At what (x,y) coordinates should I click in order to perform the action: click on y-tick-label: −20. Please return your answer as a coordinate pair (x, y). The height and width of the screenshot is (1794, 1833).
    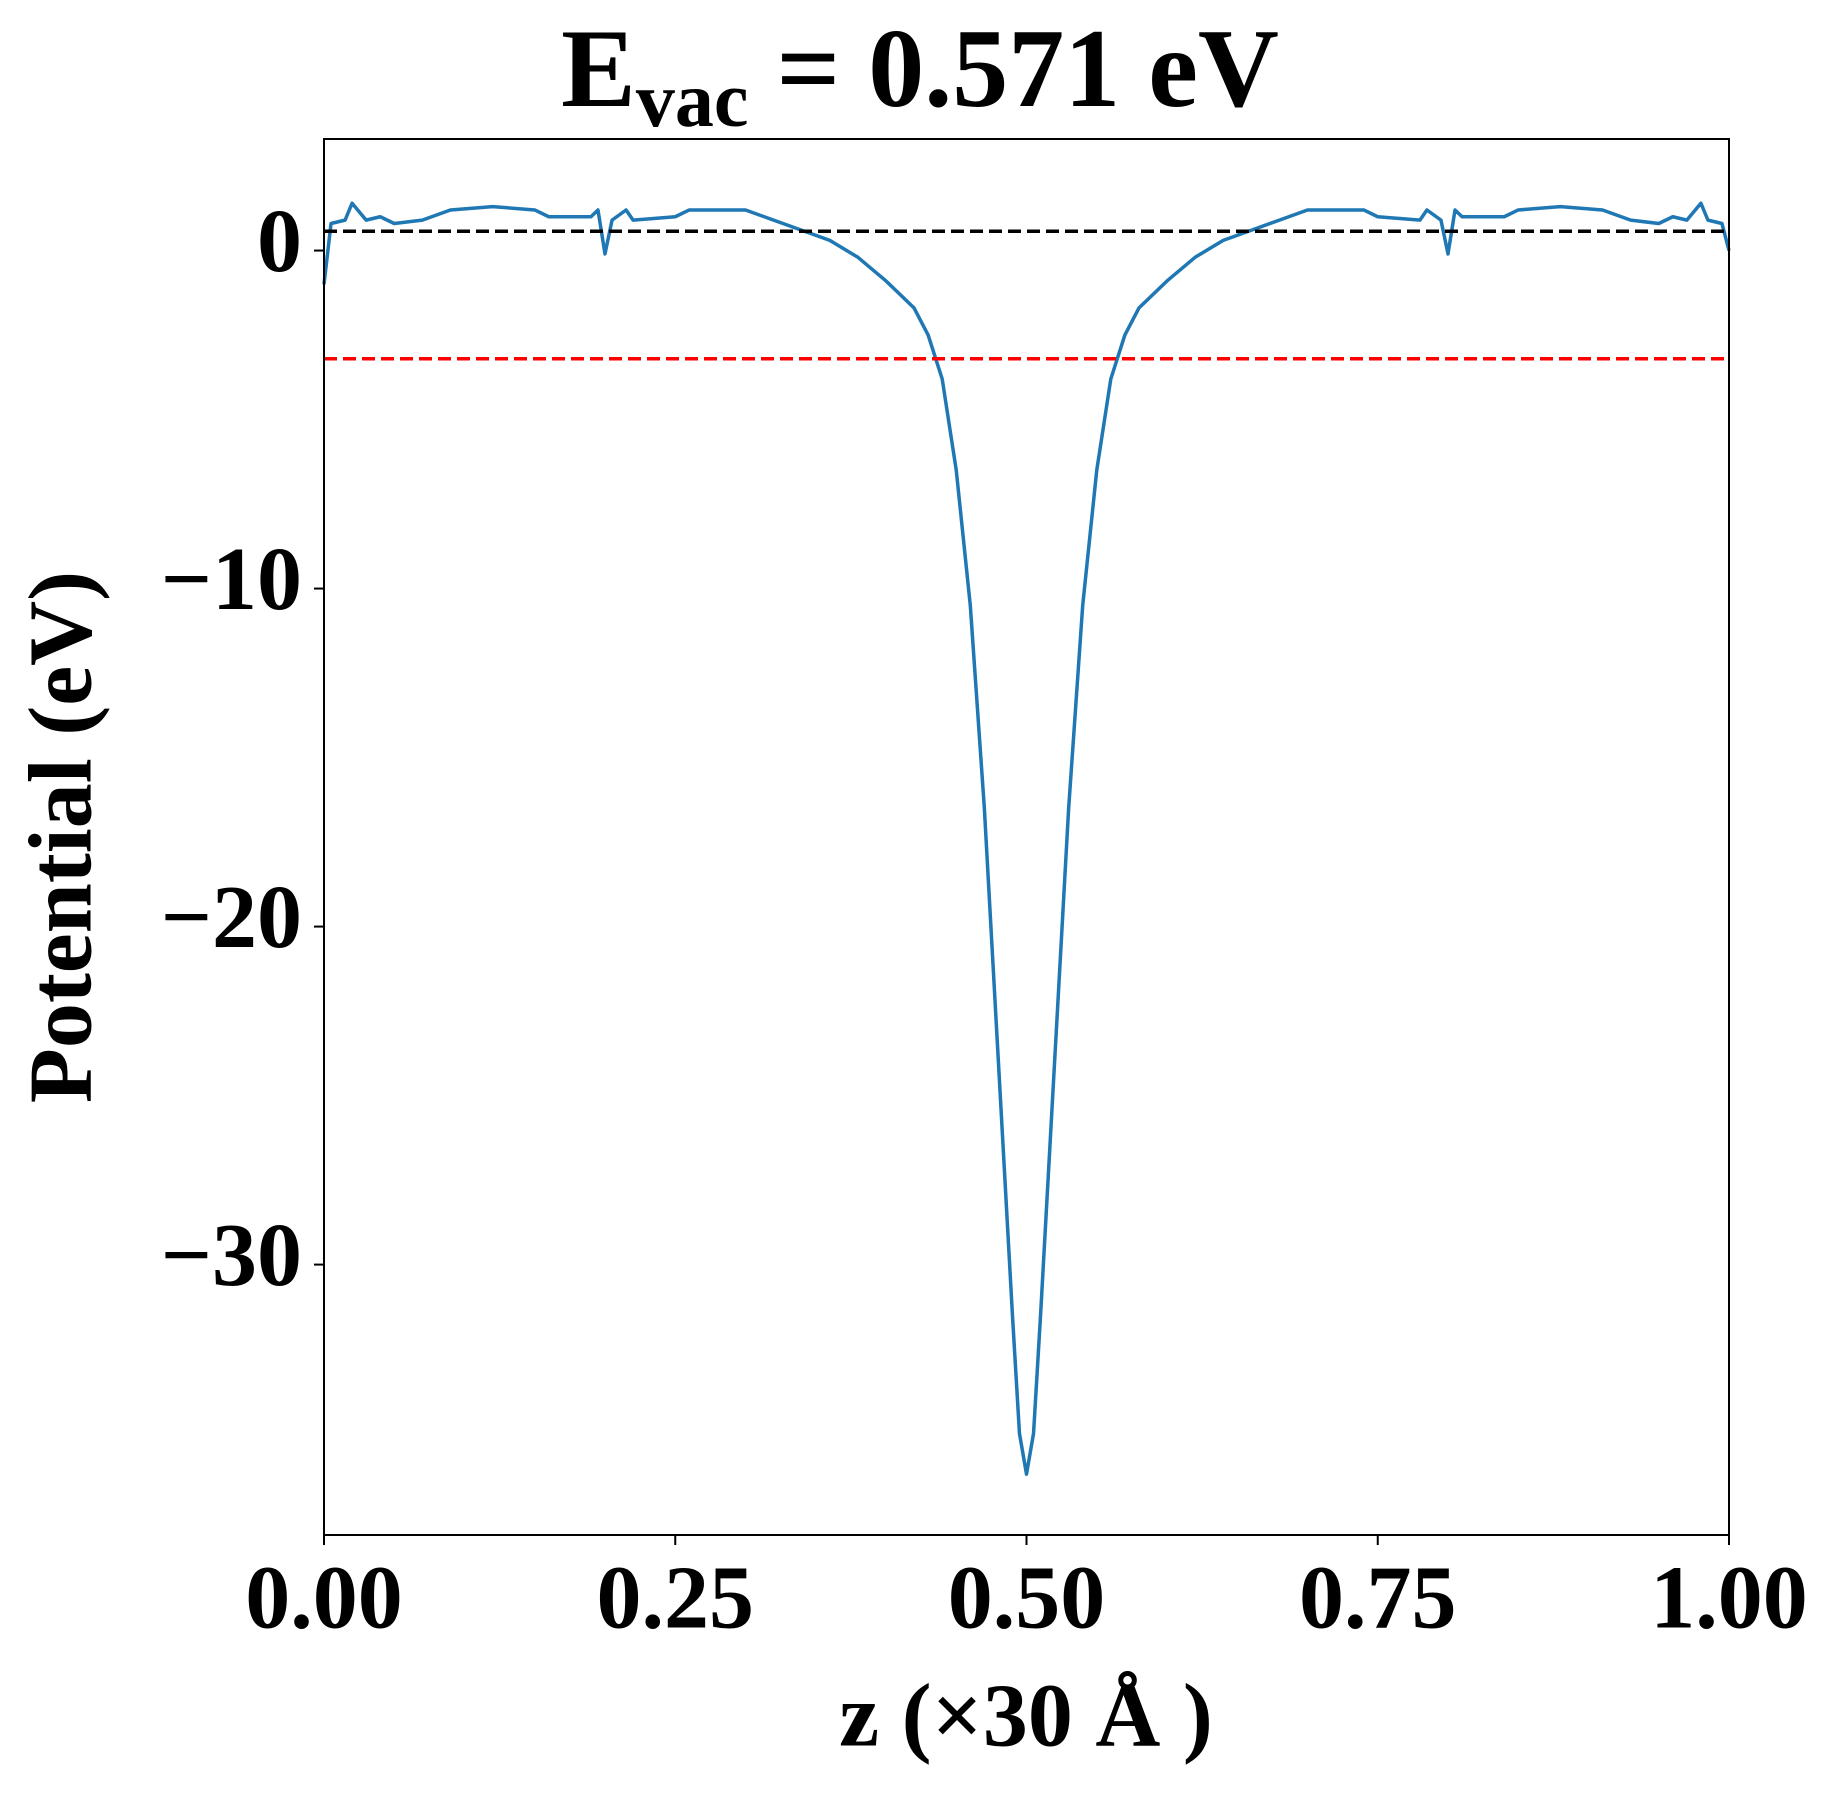
    Looking at the image, I should click on (231, 917).